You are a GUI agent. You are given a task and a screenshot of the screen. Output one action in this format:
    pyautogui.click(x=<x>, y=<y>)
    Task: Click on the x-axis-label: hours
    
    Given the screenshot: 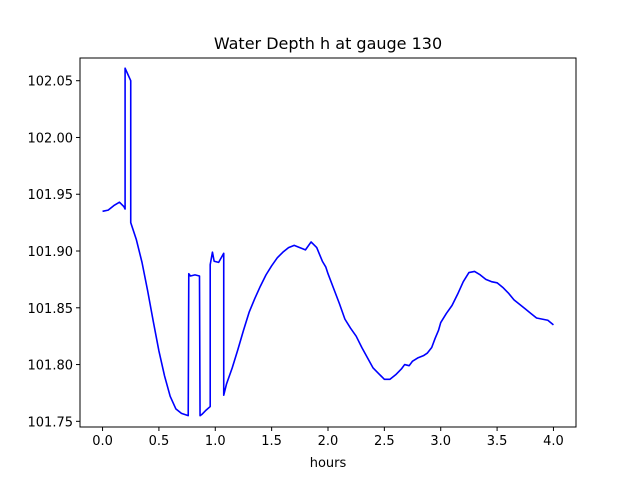 What is the action you would take?
    pyautogui.click(x=328, y=463)
    